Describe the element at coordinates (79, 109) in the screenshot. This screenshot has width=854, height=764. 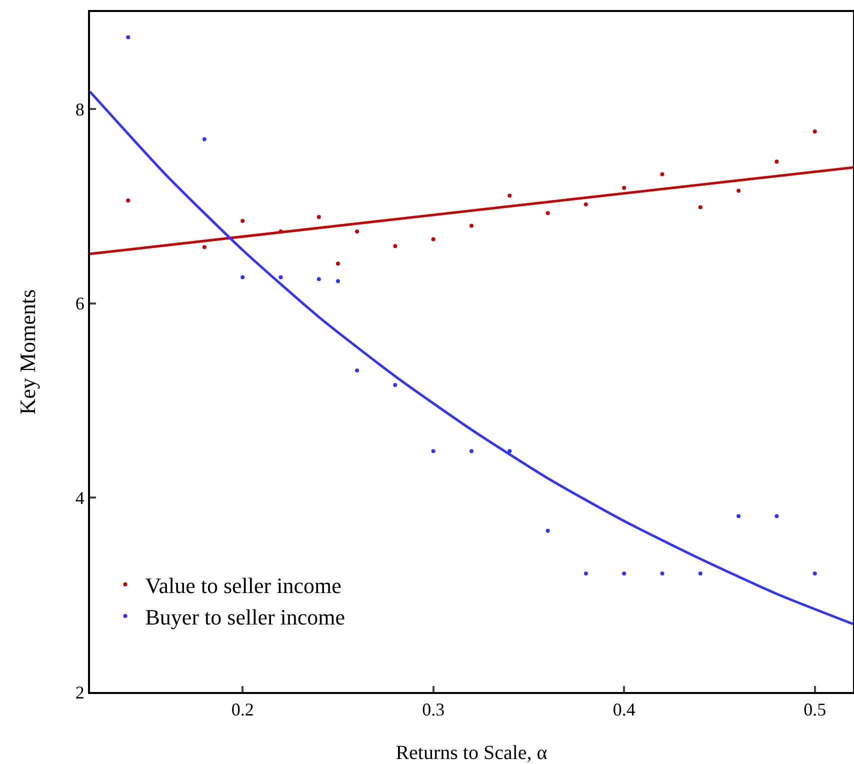
I see `y-tick-label: 8` at that location.